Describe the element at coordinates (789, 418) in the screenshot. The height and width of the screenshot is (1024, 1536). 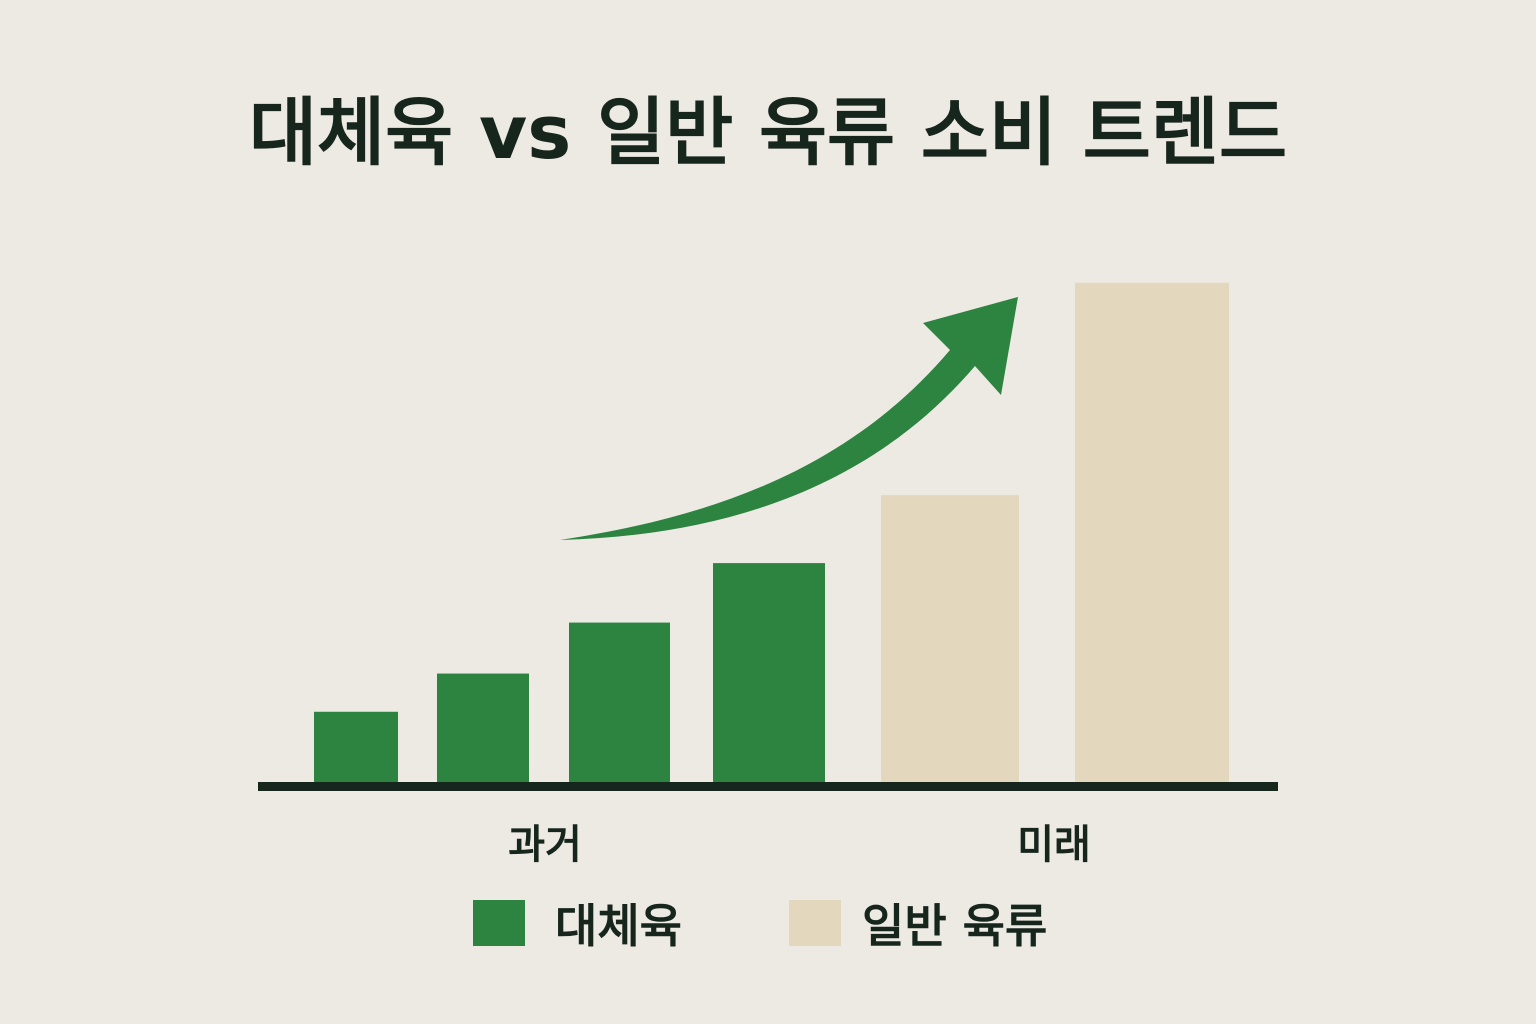
I see `trend-arrow-icon` at that location.